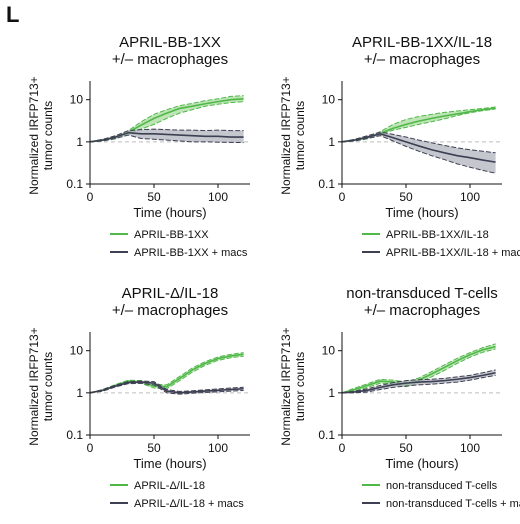 This screenshot has height=524, width=520. I want to click on legend-label: APRIL-BB-1XX + macs, so click(191, 253).